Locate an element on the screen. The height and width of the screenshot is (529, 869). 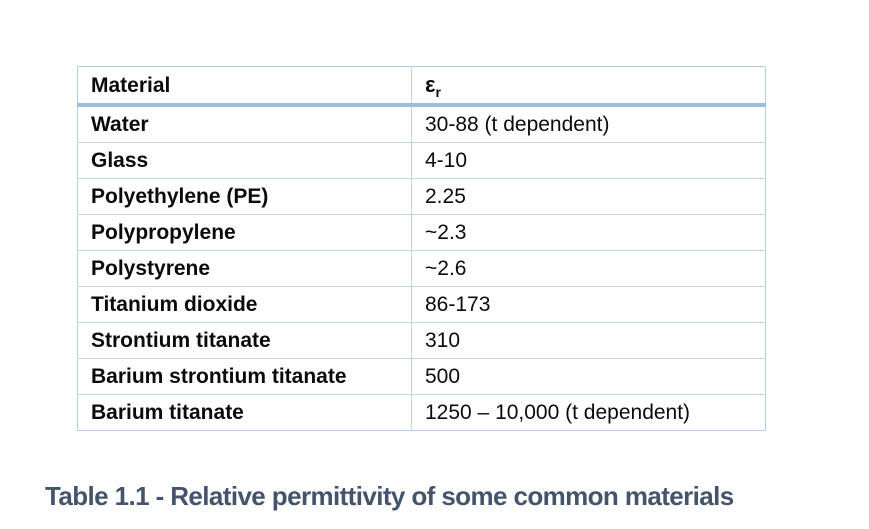
material-cell: Polyethylene (PE) is located at coordinates (244, 196).